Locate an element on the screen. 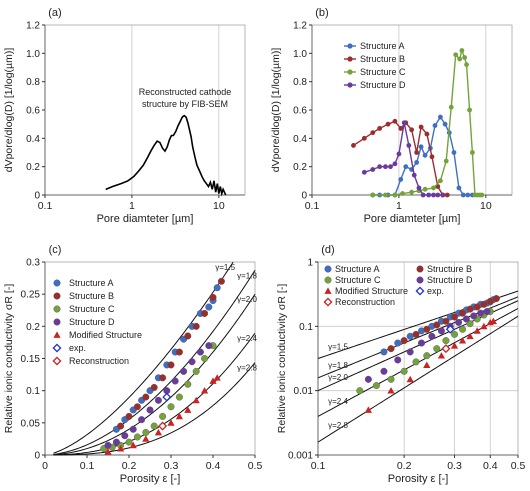 The image size is (530, 491). y-tick-label: 0.001 is located at coordinates (300, 456).